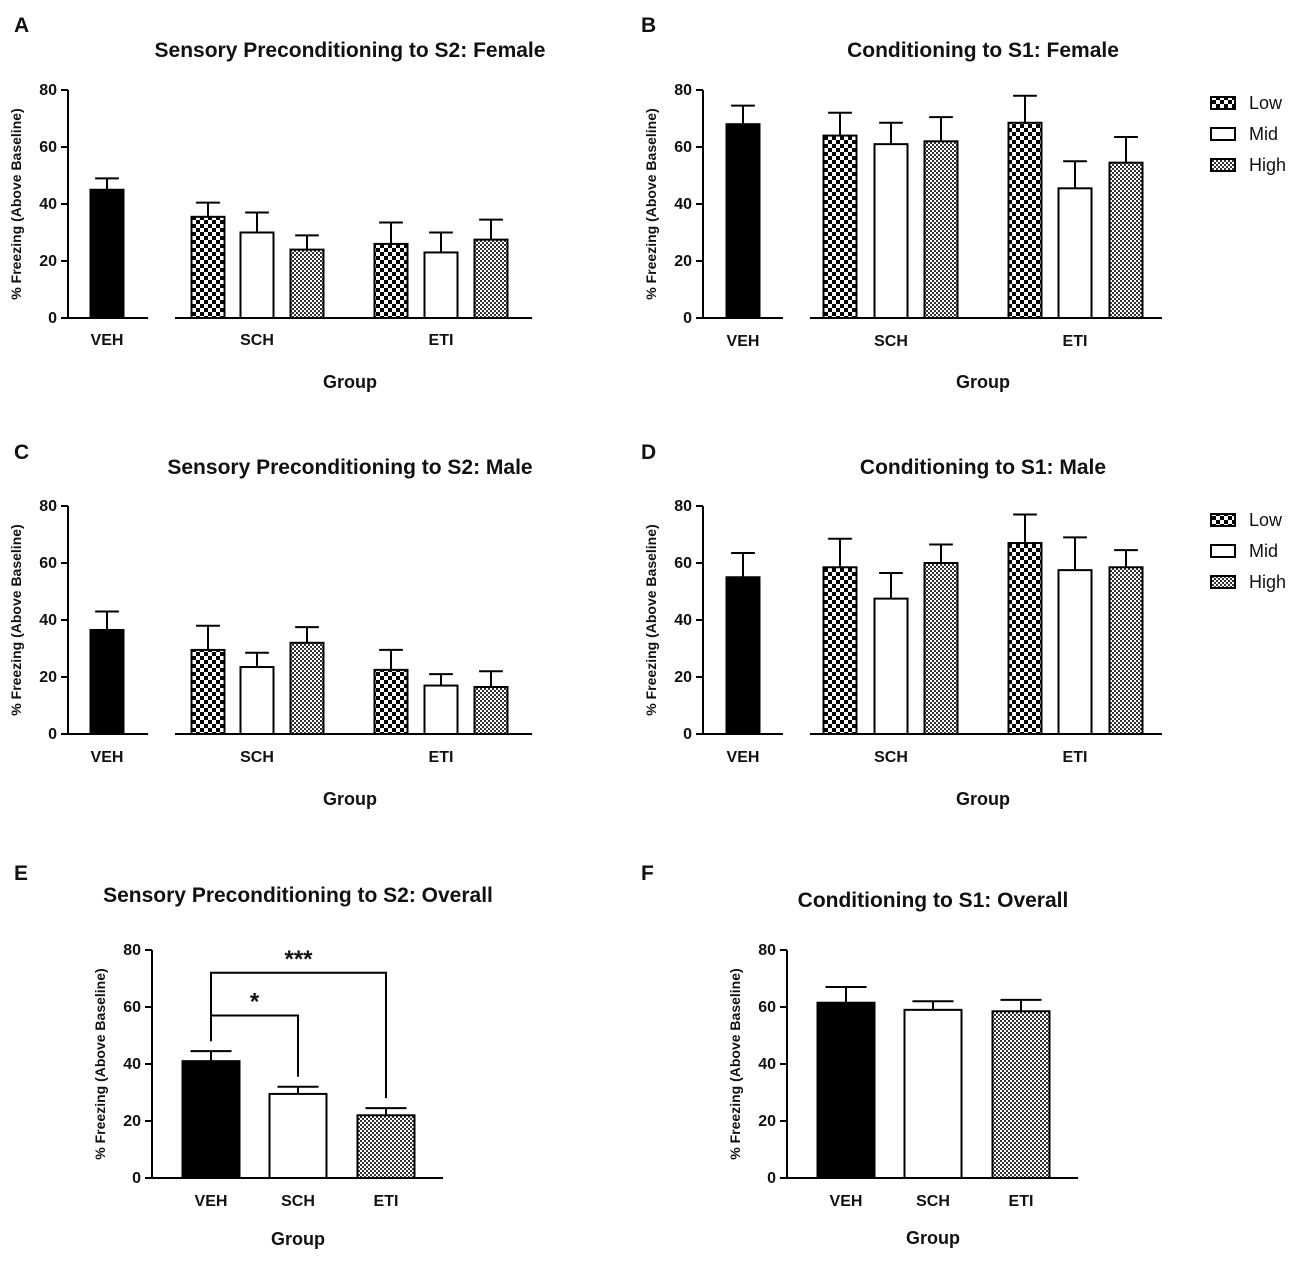  What do you see at coordinates (349, 467) in the screenshot?
I see `chart-title: Sensory Preconditioning to S2: Male` at bounding box center [349, 467].